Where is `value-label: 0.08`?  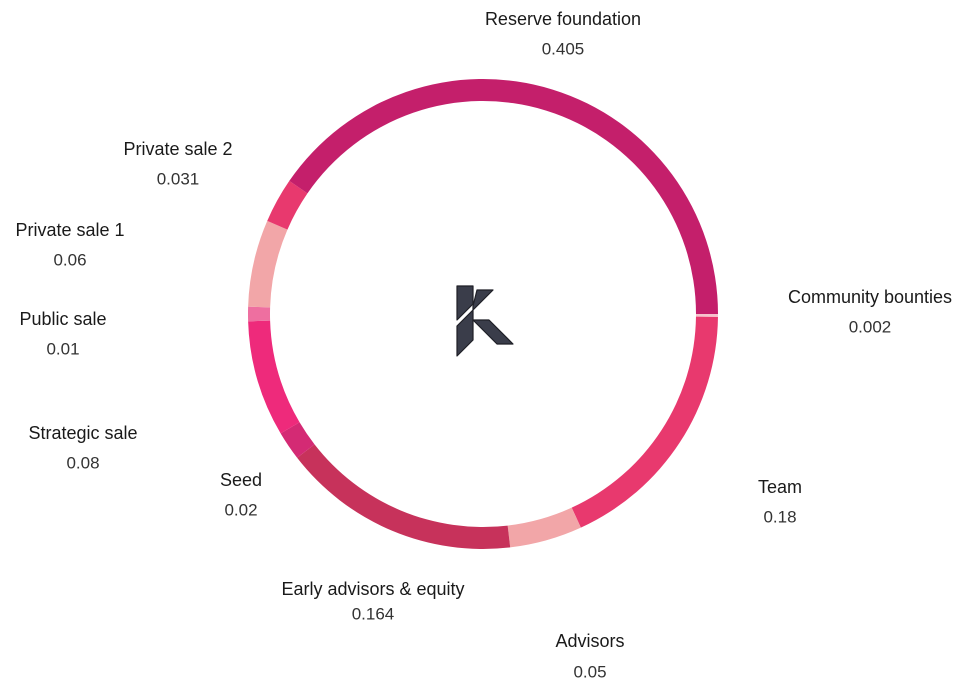 value-label: 0.08 is located at coordinates (82, 462).